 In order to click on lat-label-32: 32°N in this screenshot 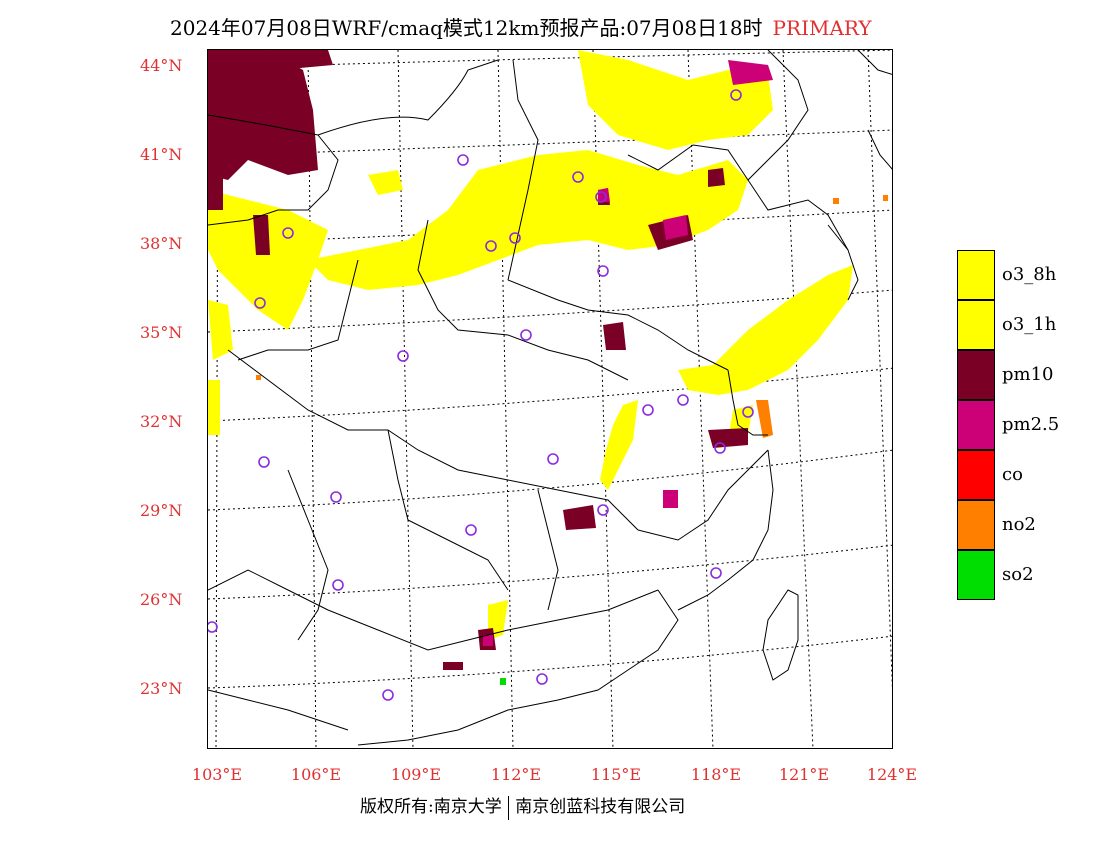, I will do `click(161, 421)`.